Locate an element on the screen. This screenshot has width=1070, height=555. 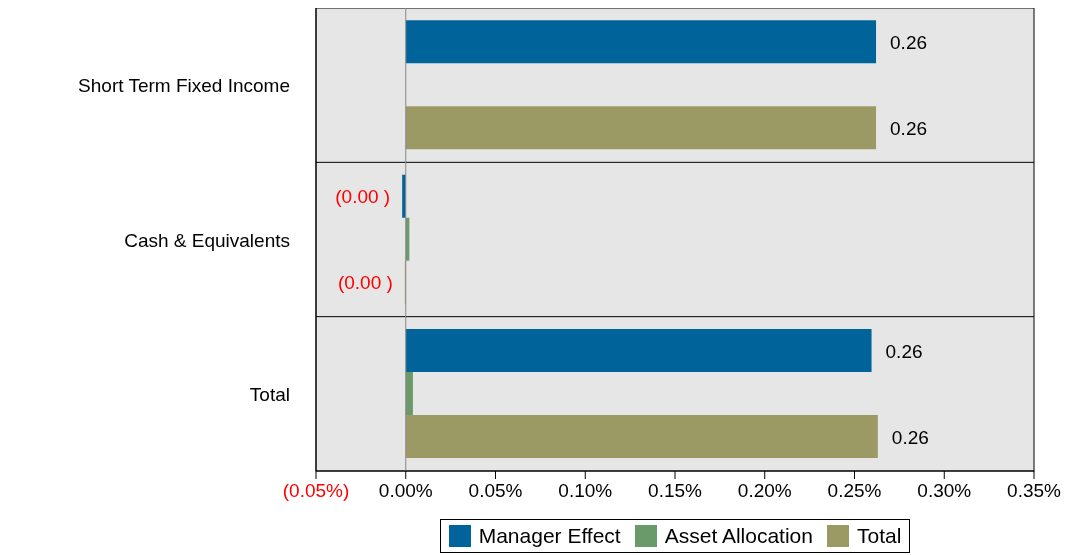
y-tick-label: Cash & Equivalents is located at coordinates (207, 240).